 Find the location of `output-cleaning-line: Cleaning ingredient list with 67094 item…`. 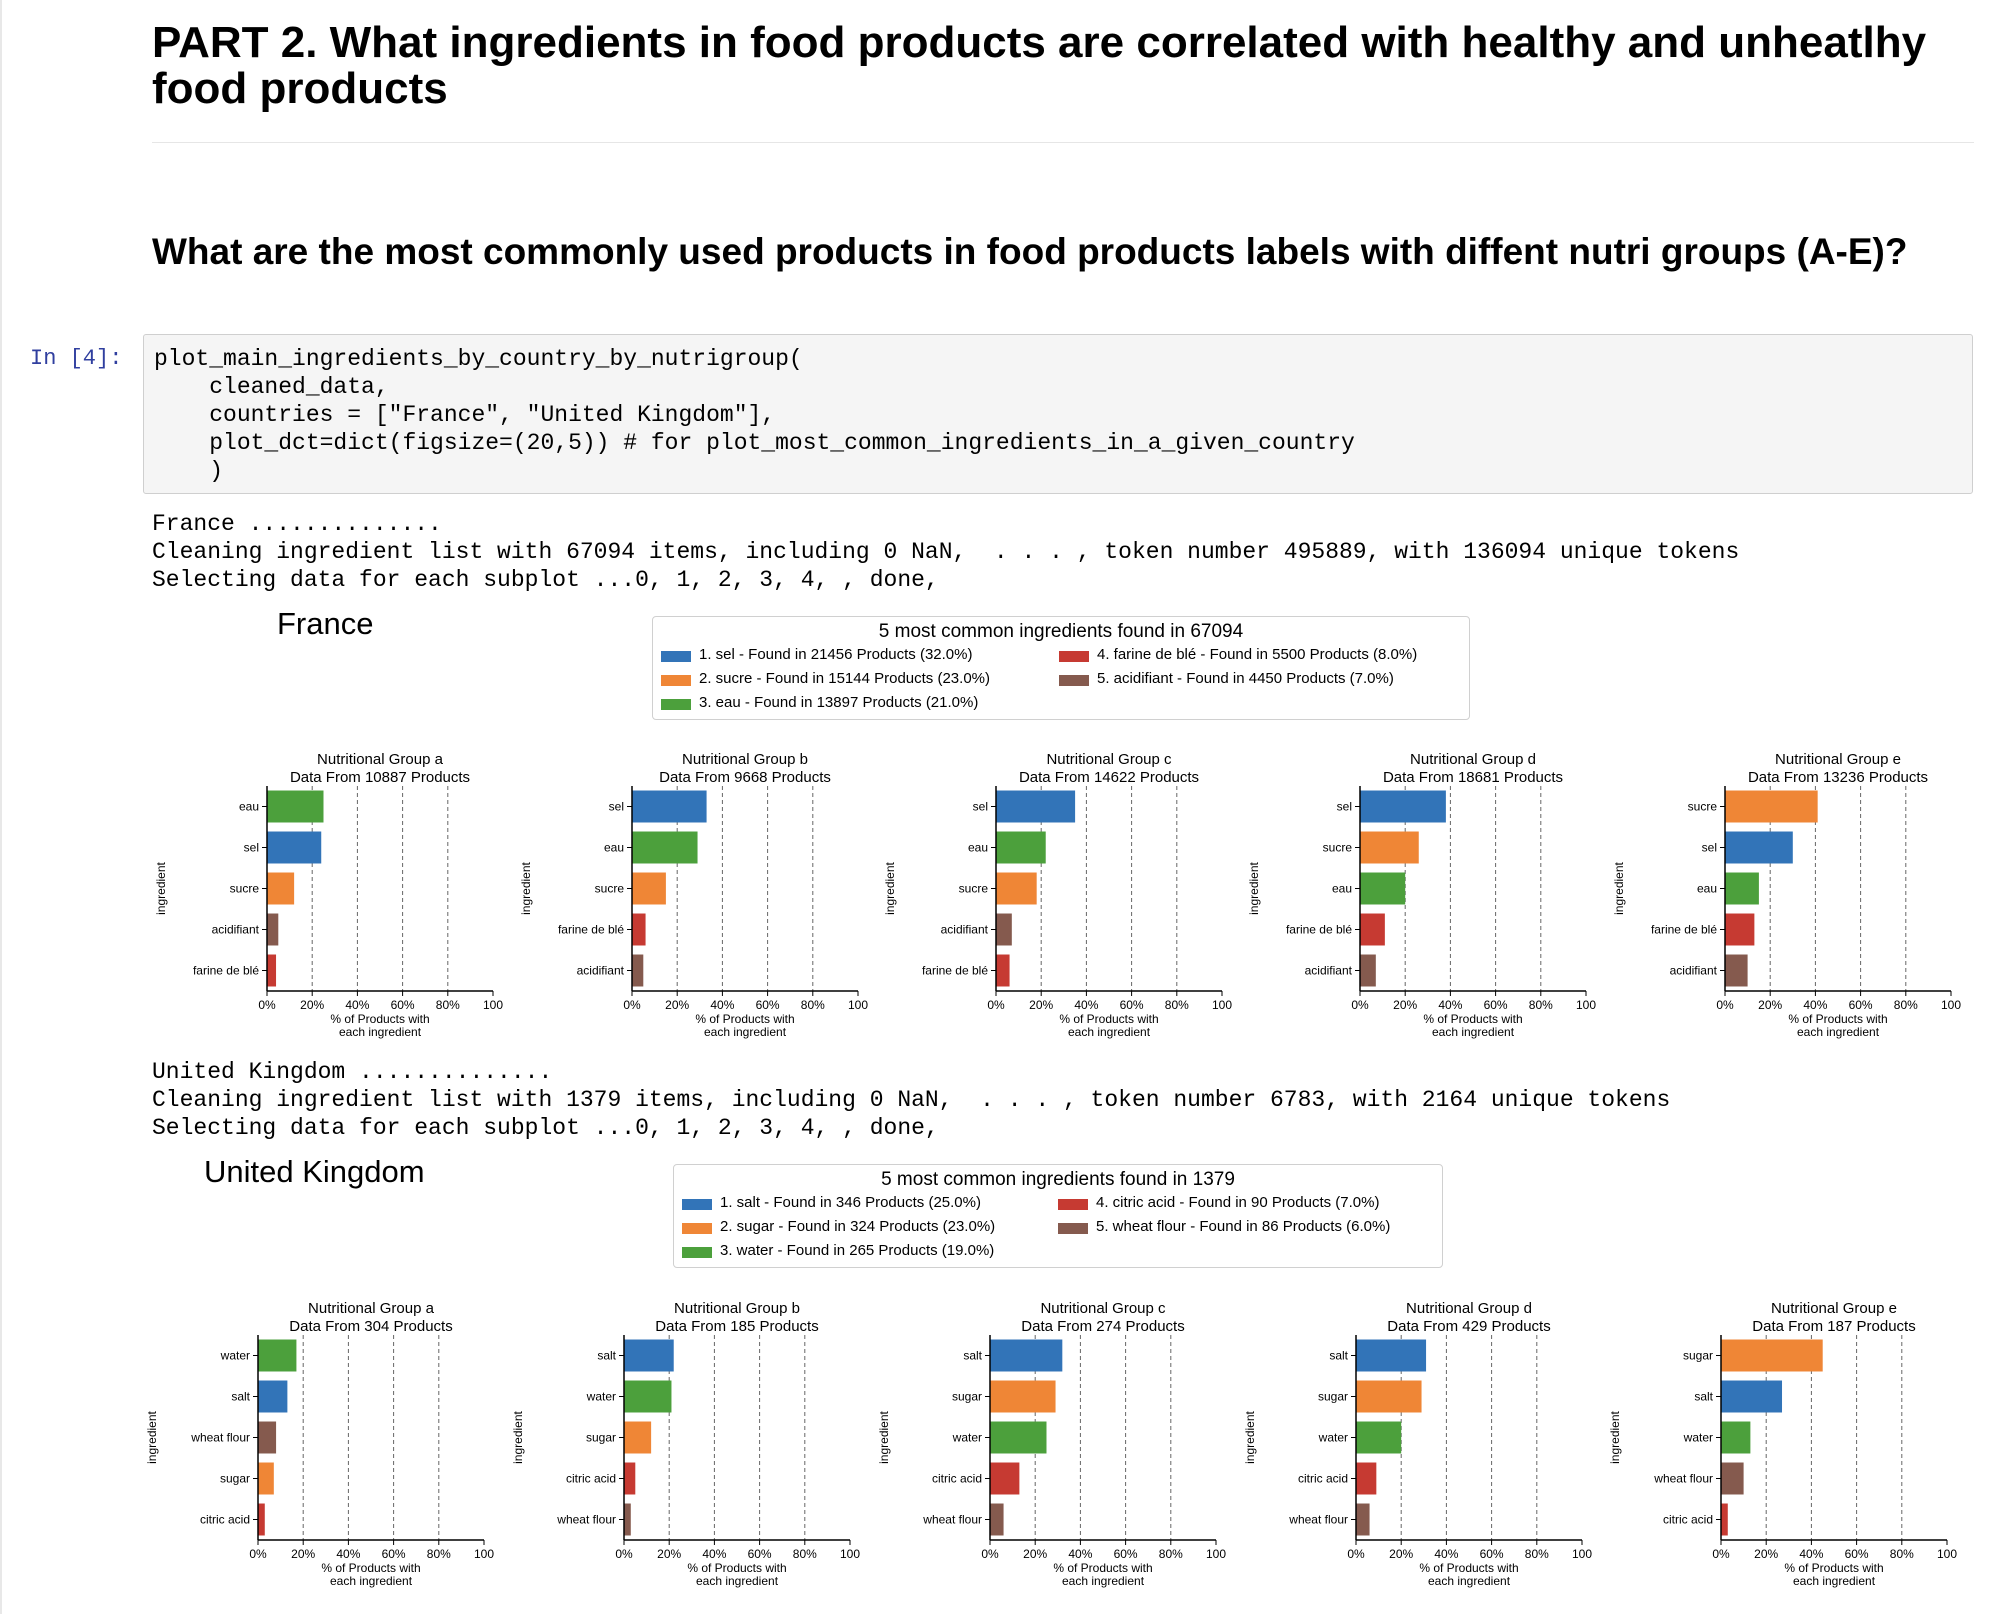

output-cleaning-line: Cleaning ingredient list with 67094 item… is located at coordinates (946, 552).